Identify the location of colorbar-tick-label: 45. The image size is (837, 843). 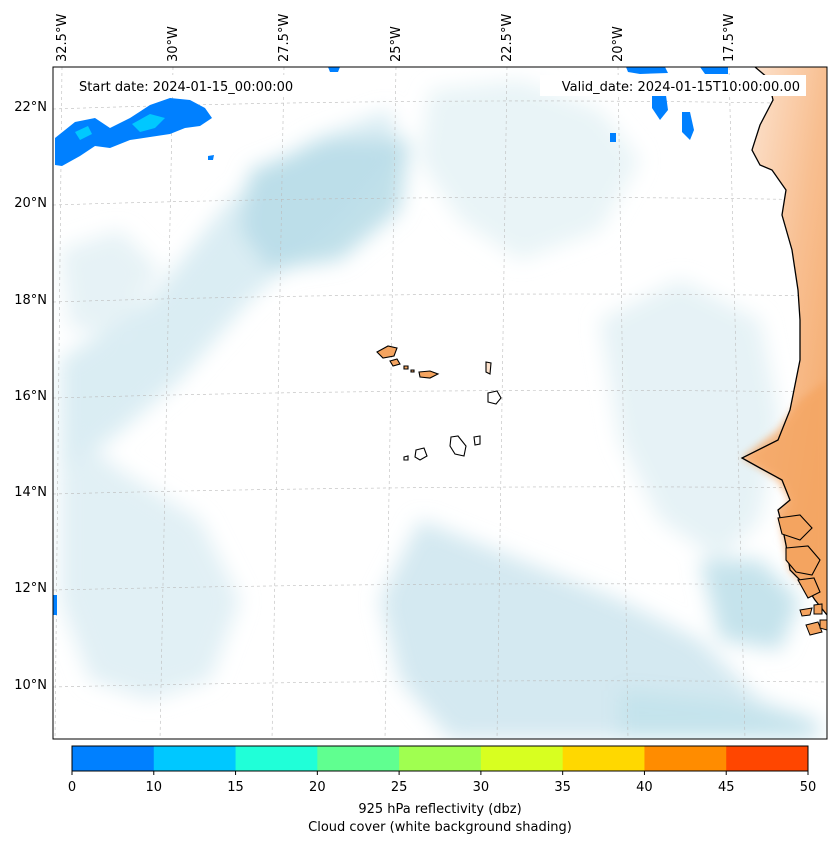
(726, 787).